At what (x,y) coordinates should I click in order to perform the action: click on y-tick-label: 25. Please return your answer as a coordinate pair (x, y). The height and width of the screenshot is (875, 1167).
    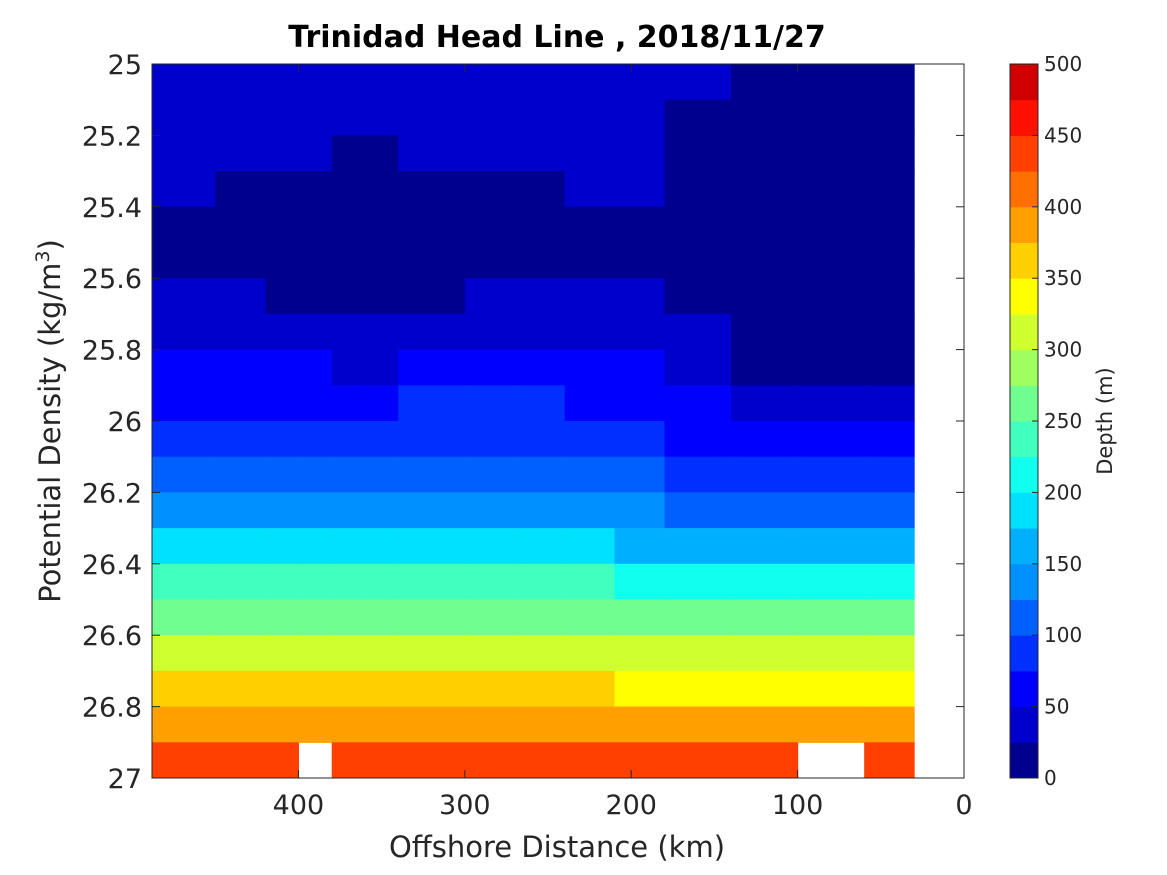
    Looking at the image, I should click on (125, 65).